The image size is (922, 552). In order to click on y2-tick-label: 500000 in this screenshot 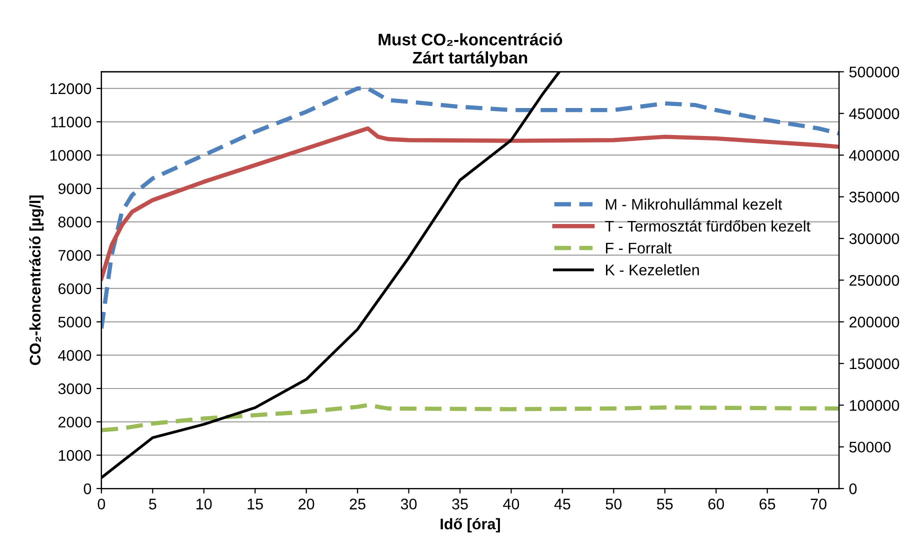, I will do `click(874, 72)`.